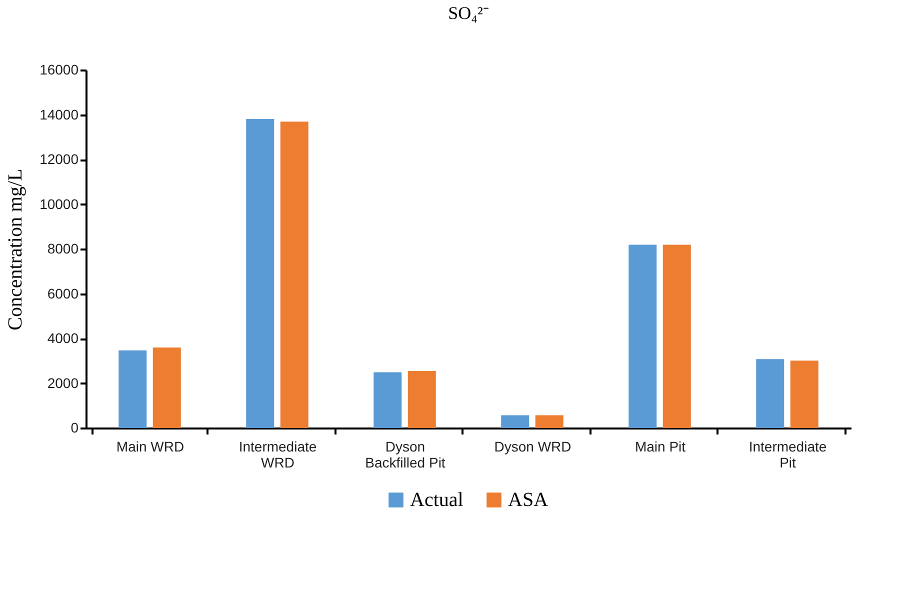  I want to click on y-tick-label: 14000, so click(59, 114).